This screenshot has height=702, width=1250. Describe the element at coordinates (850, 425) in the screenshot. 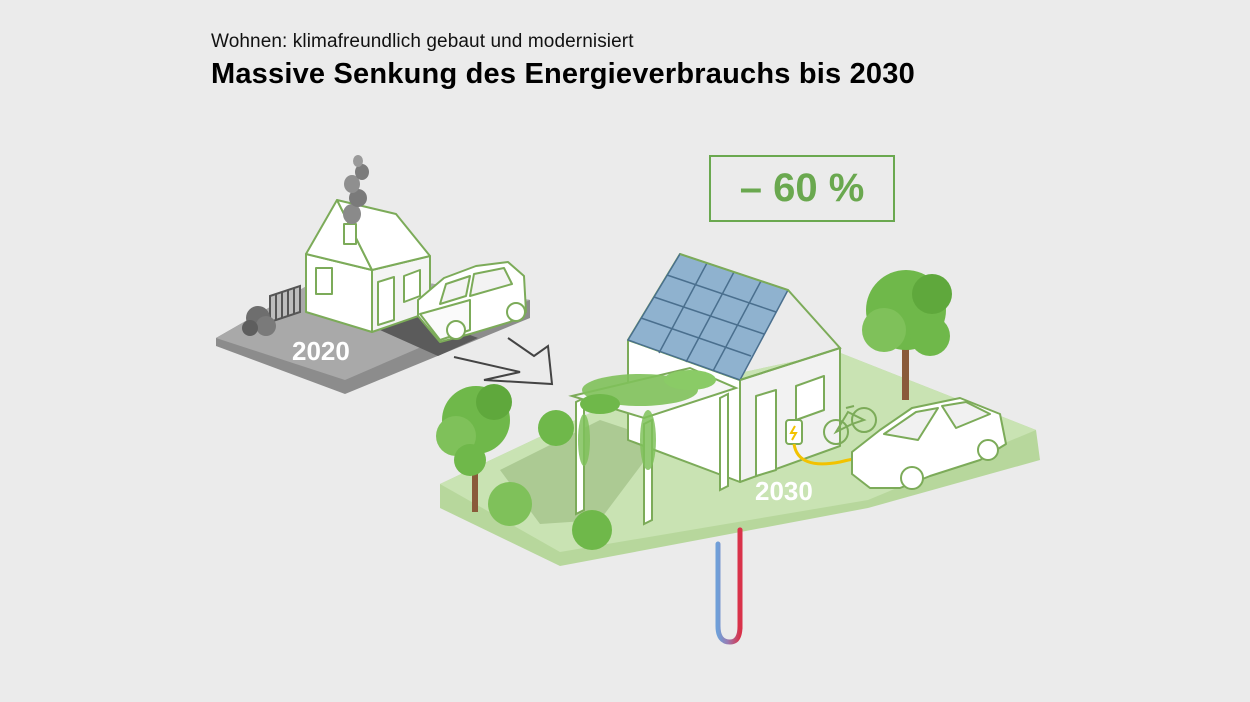

I see `bicycle-icon` at that location.